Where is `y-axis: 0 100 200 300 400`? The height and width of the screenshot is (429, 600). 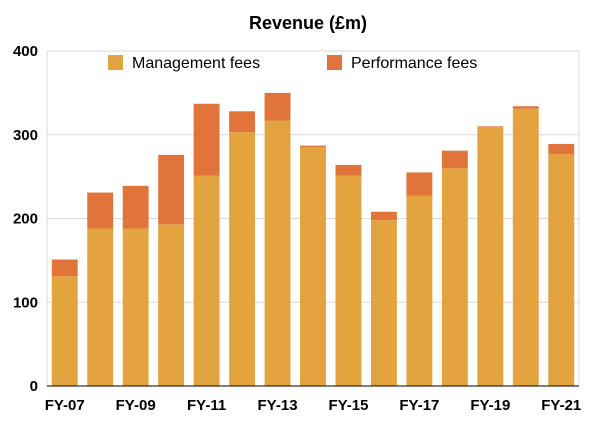 y-axis: 0 100 200 300 400 is located at coordinates (25, 219).